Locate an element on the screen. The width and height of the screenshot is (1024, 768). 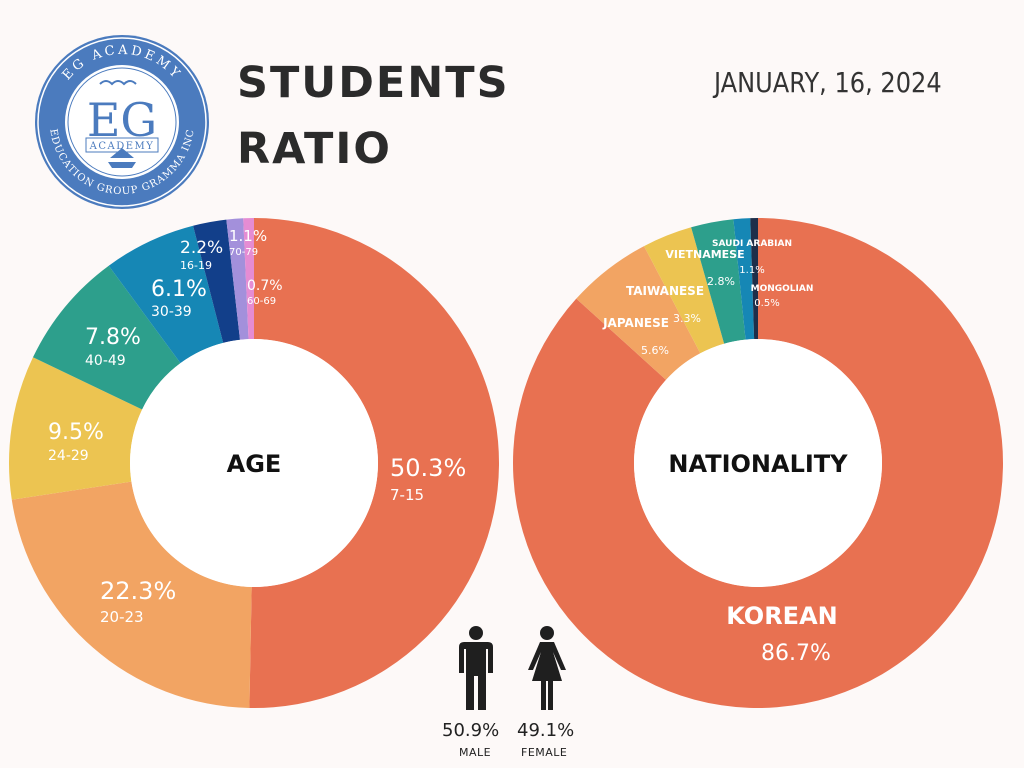
nationality-label-saudi-arabian: SAUDI ARABIAN is located at coordinates (752, 244).